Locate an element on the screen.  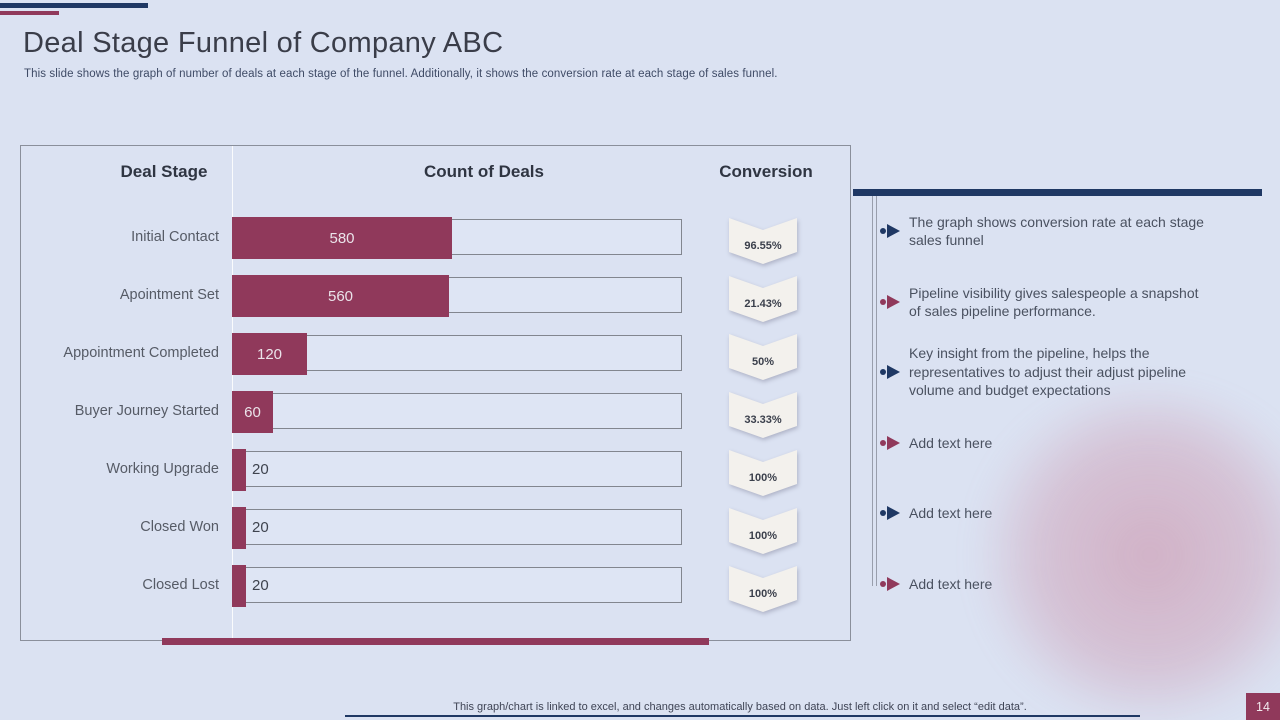
table-row: Working Upgrade 20 100% is located at coordinates (435, 472).